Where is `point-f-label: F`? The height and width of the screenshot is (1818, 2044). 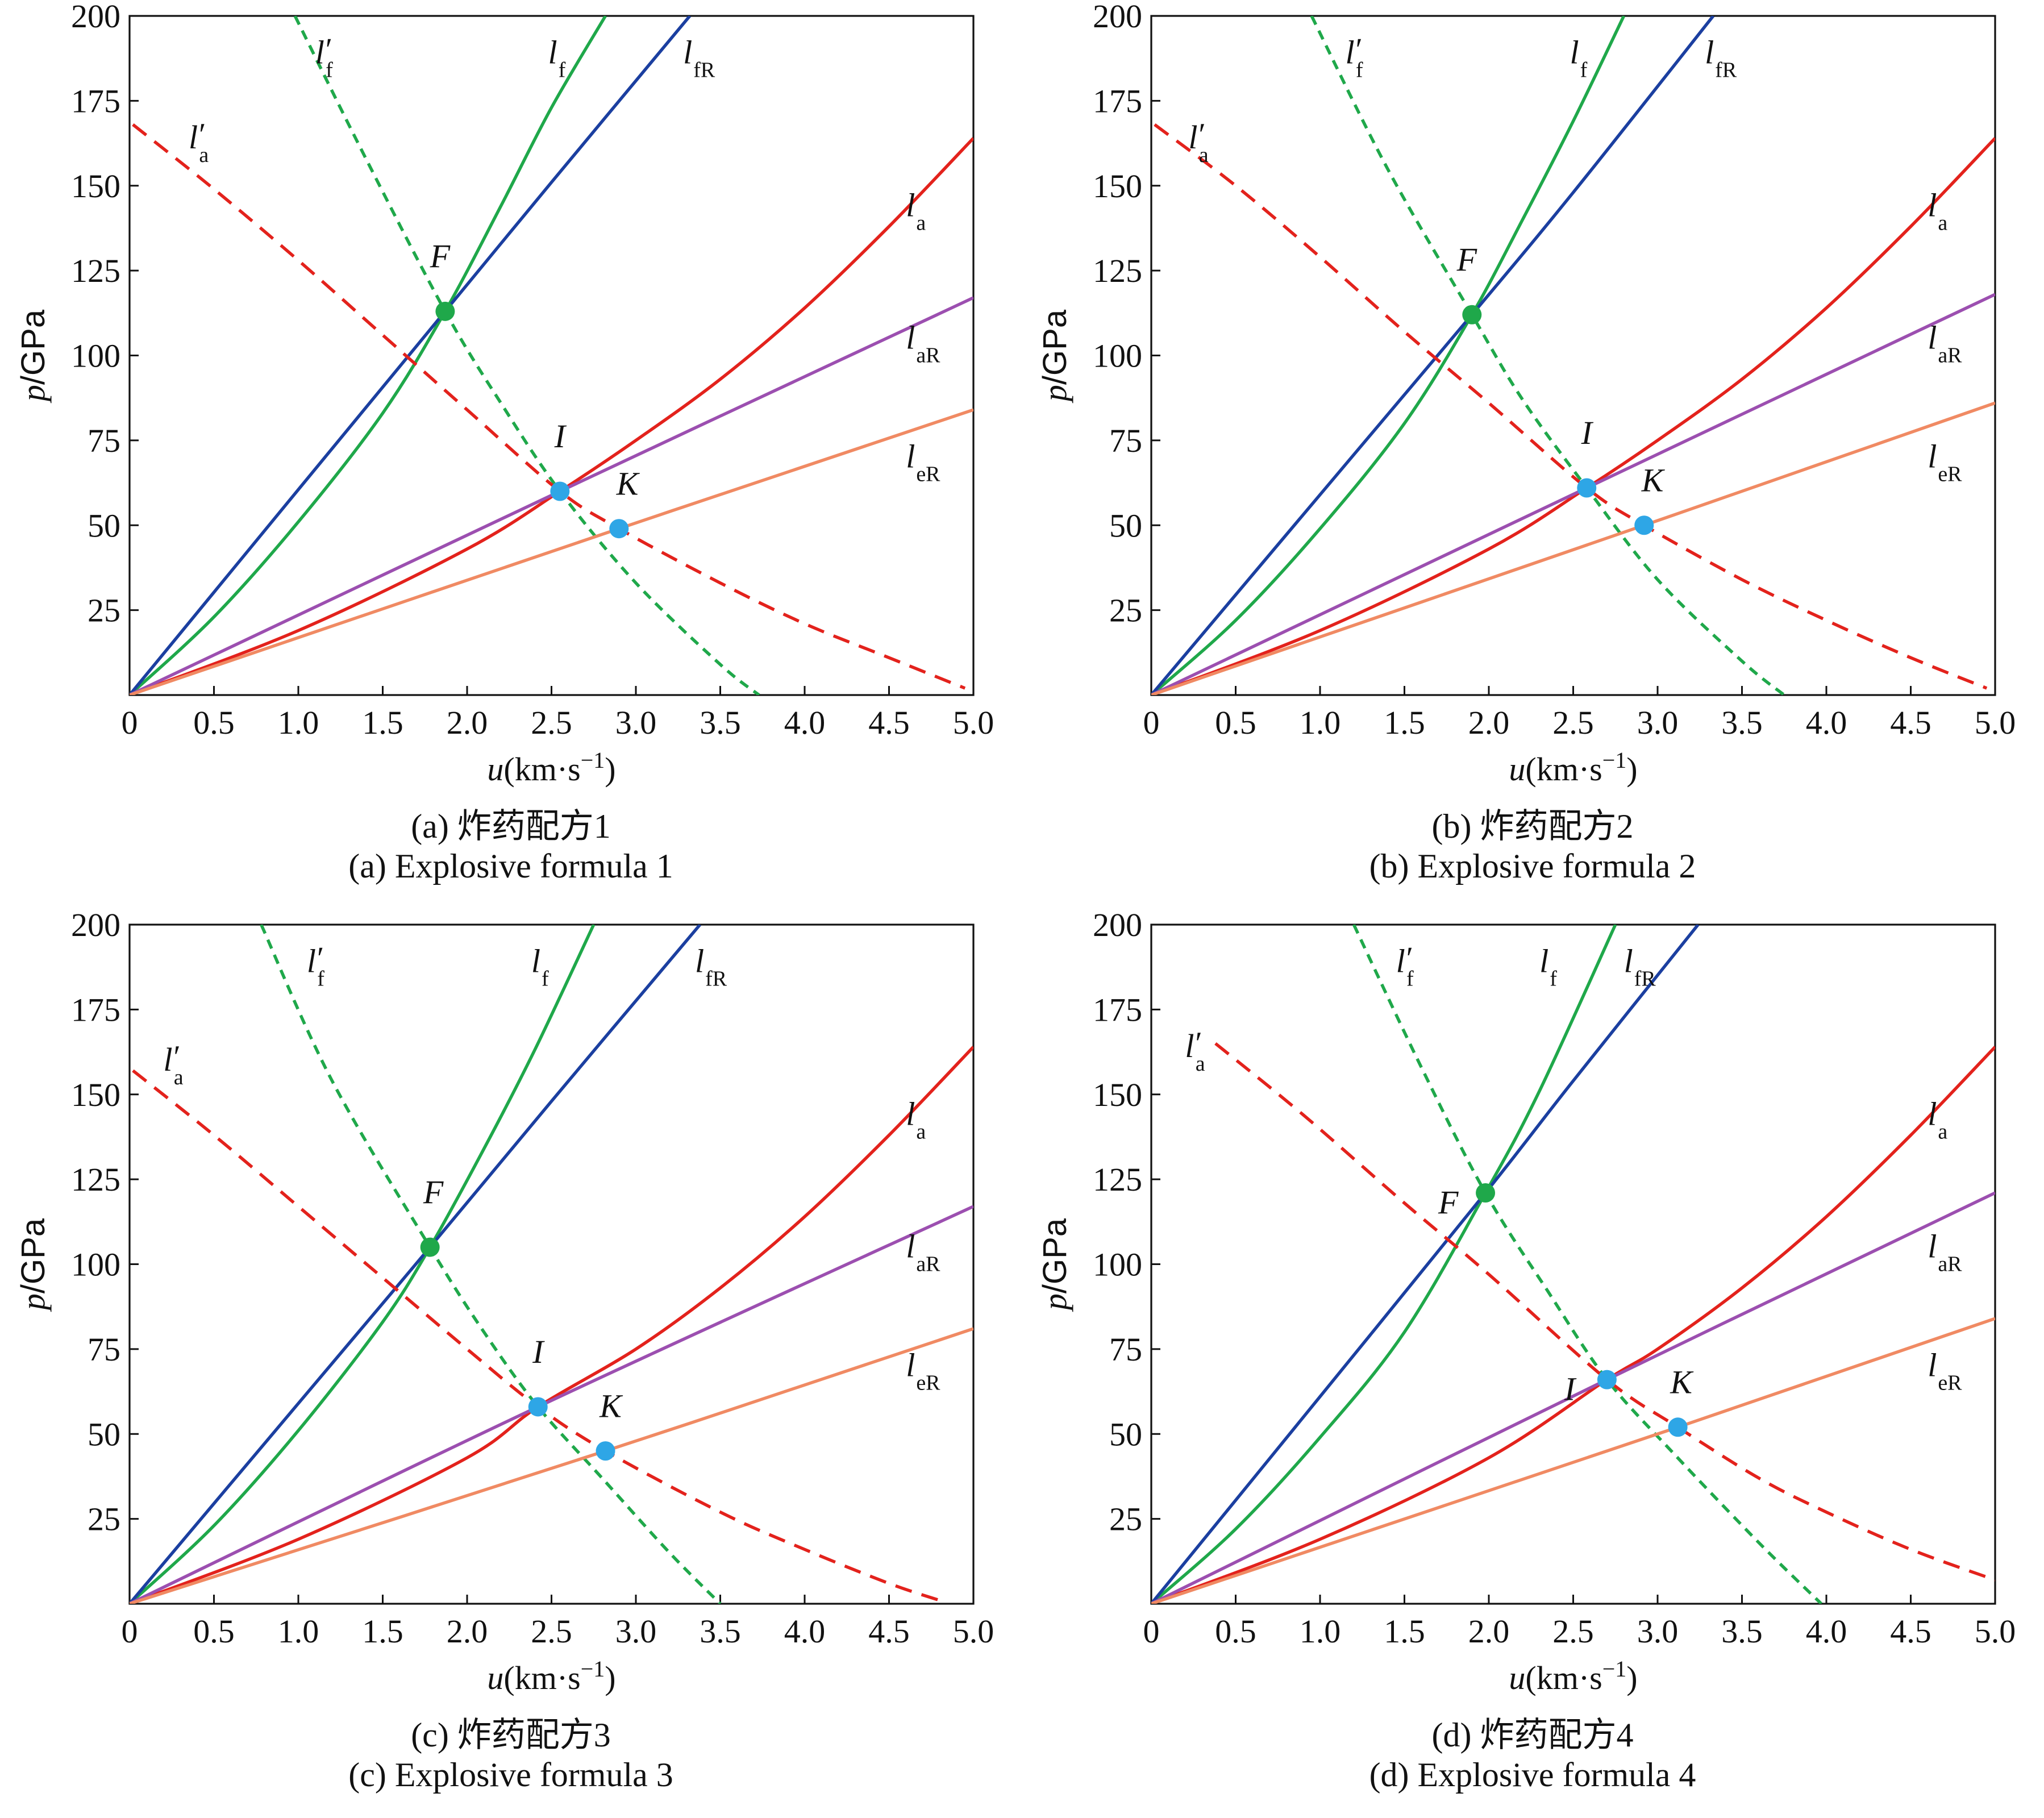 point-f-label: F is located at coordinates (440, 256).